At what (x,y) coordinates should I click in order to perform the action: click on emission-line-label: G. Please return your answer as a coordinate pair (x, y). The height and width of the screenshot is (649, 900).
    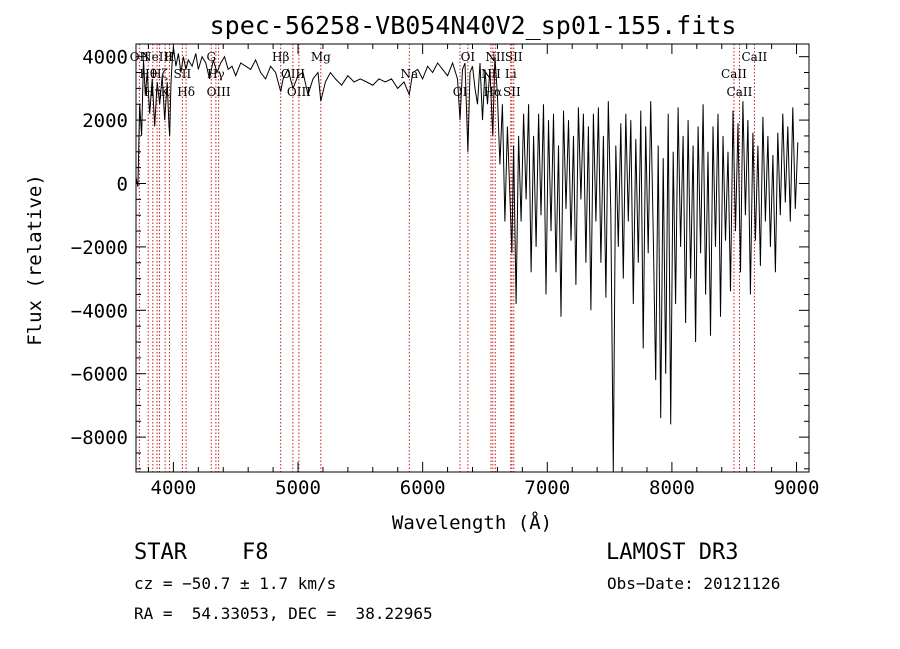
    Looking at the image, I should click on (211, 57).